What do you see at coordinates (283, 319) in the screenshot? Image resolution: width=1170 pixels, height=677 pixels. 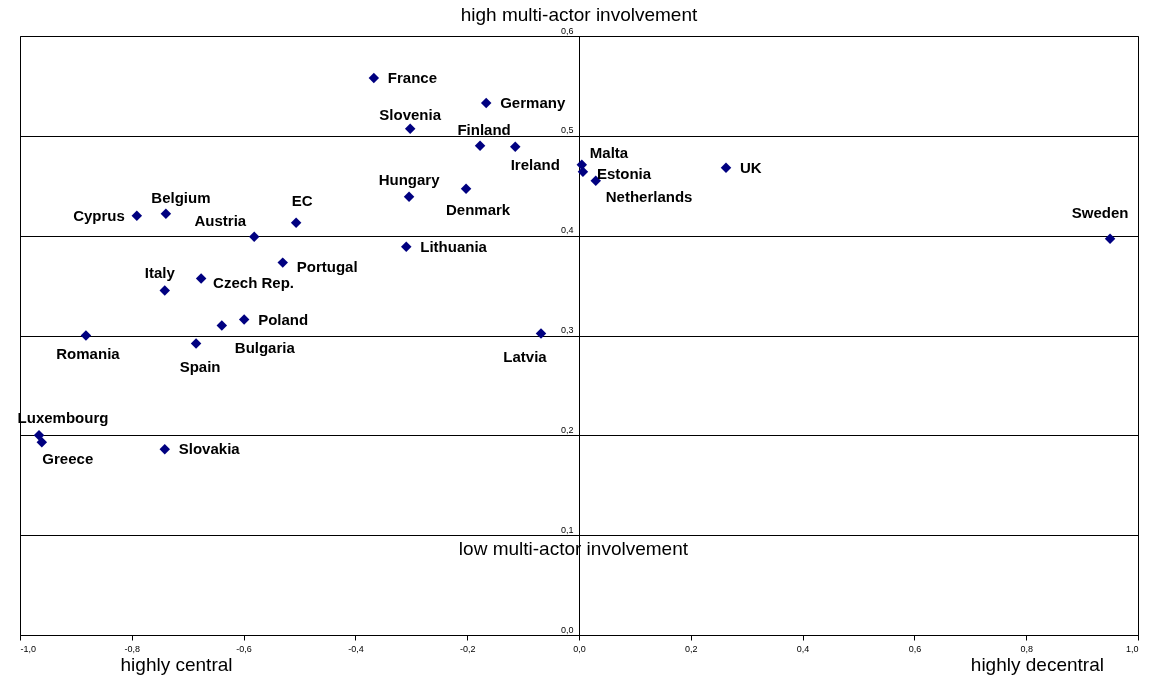 I see `data-label: Poland` at bounding box center [283, 319].